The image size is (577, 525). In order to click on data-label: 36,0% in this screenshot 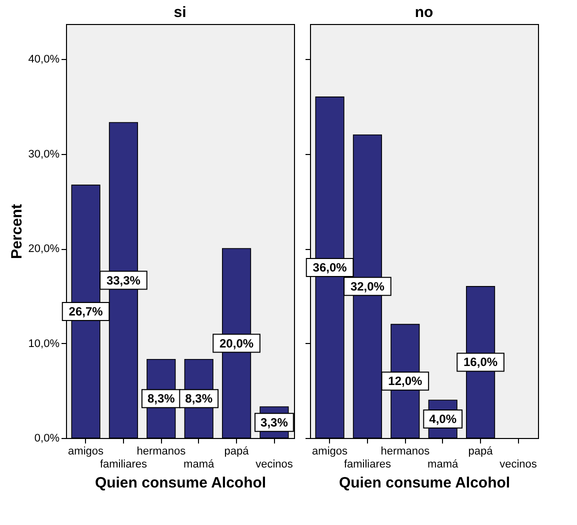, I will do `click(330, 267)`.